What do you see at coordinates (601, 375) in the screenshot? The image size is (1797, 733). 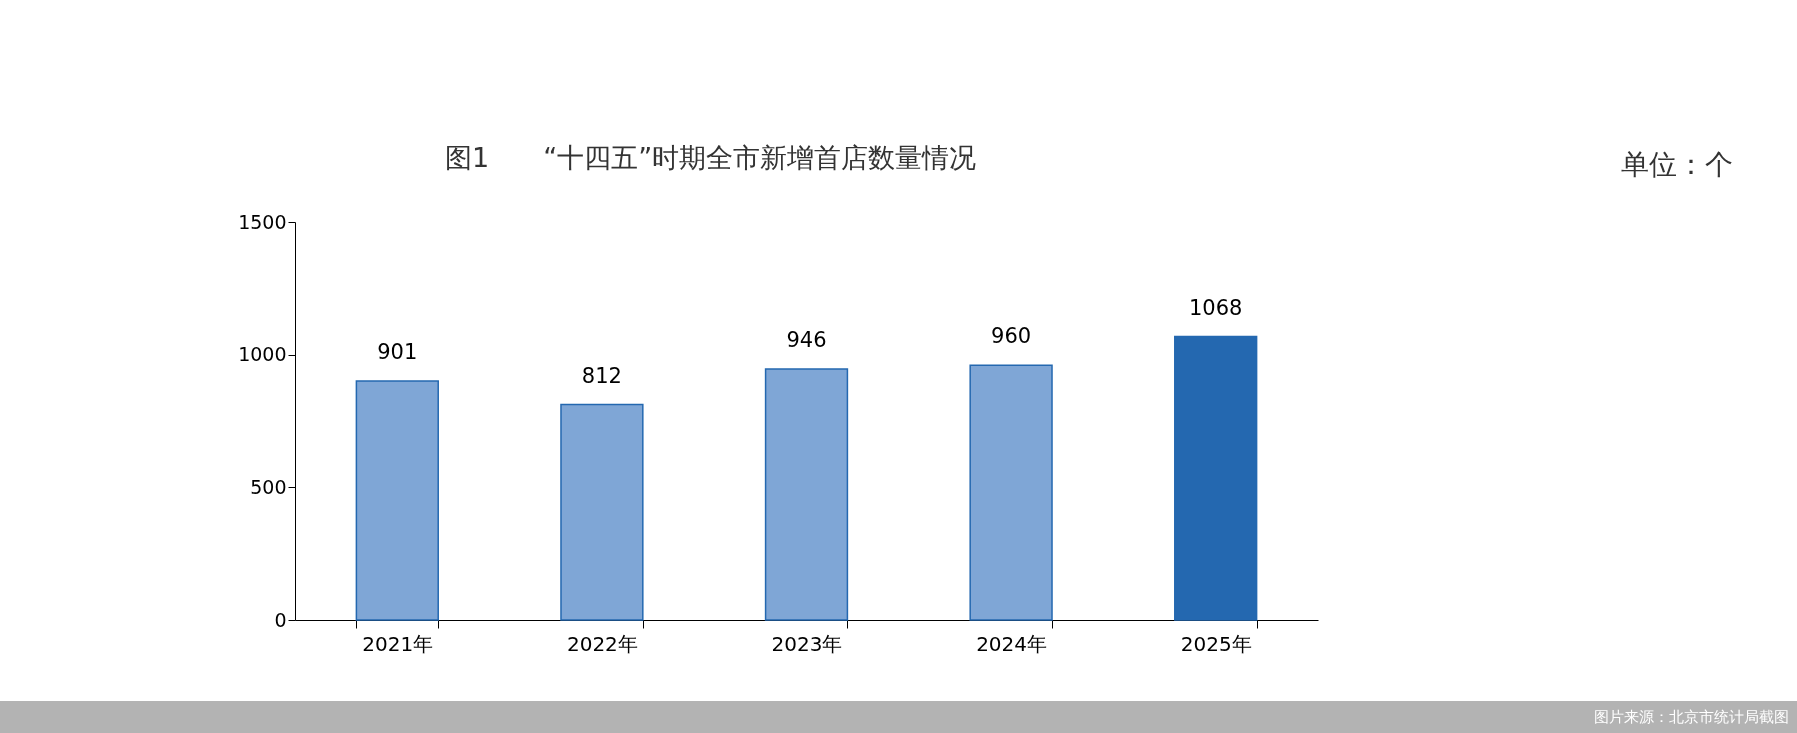 I see `data-label: 812` at bounding box center [601, 375].